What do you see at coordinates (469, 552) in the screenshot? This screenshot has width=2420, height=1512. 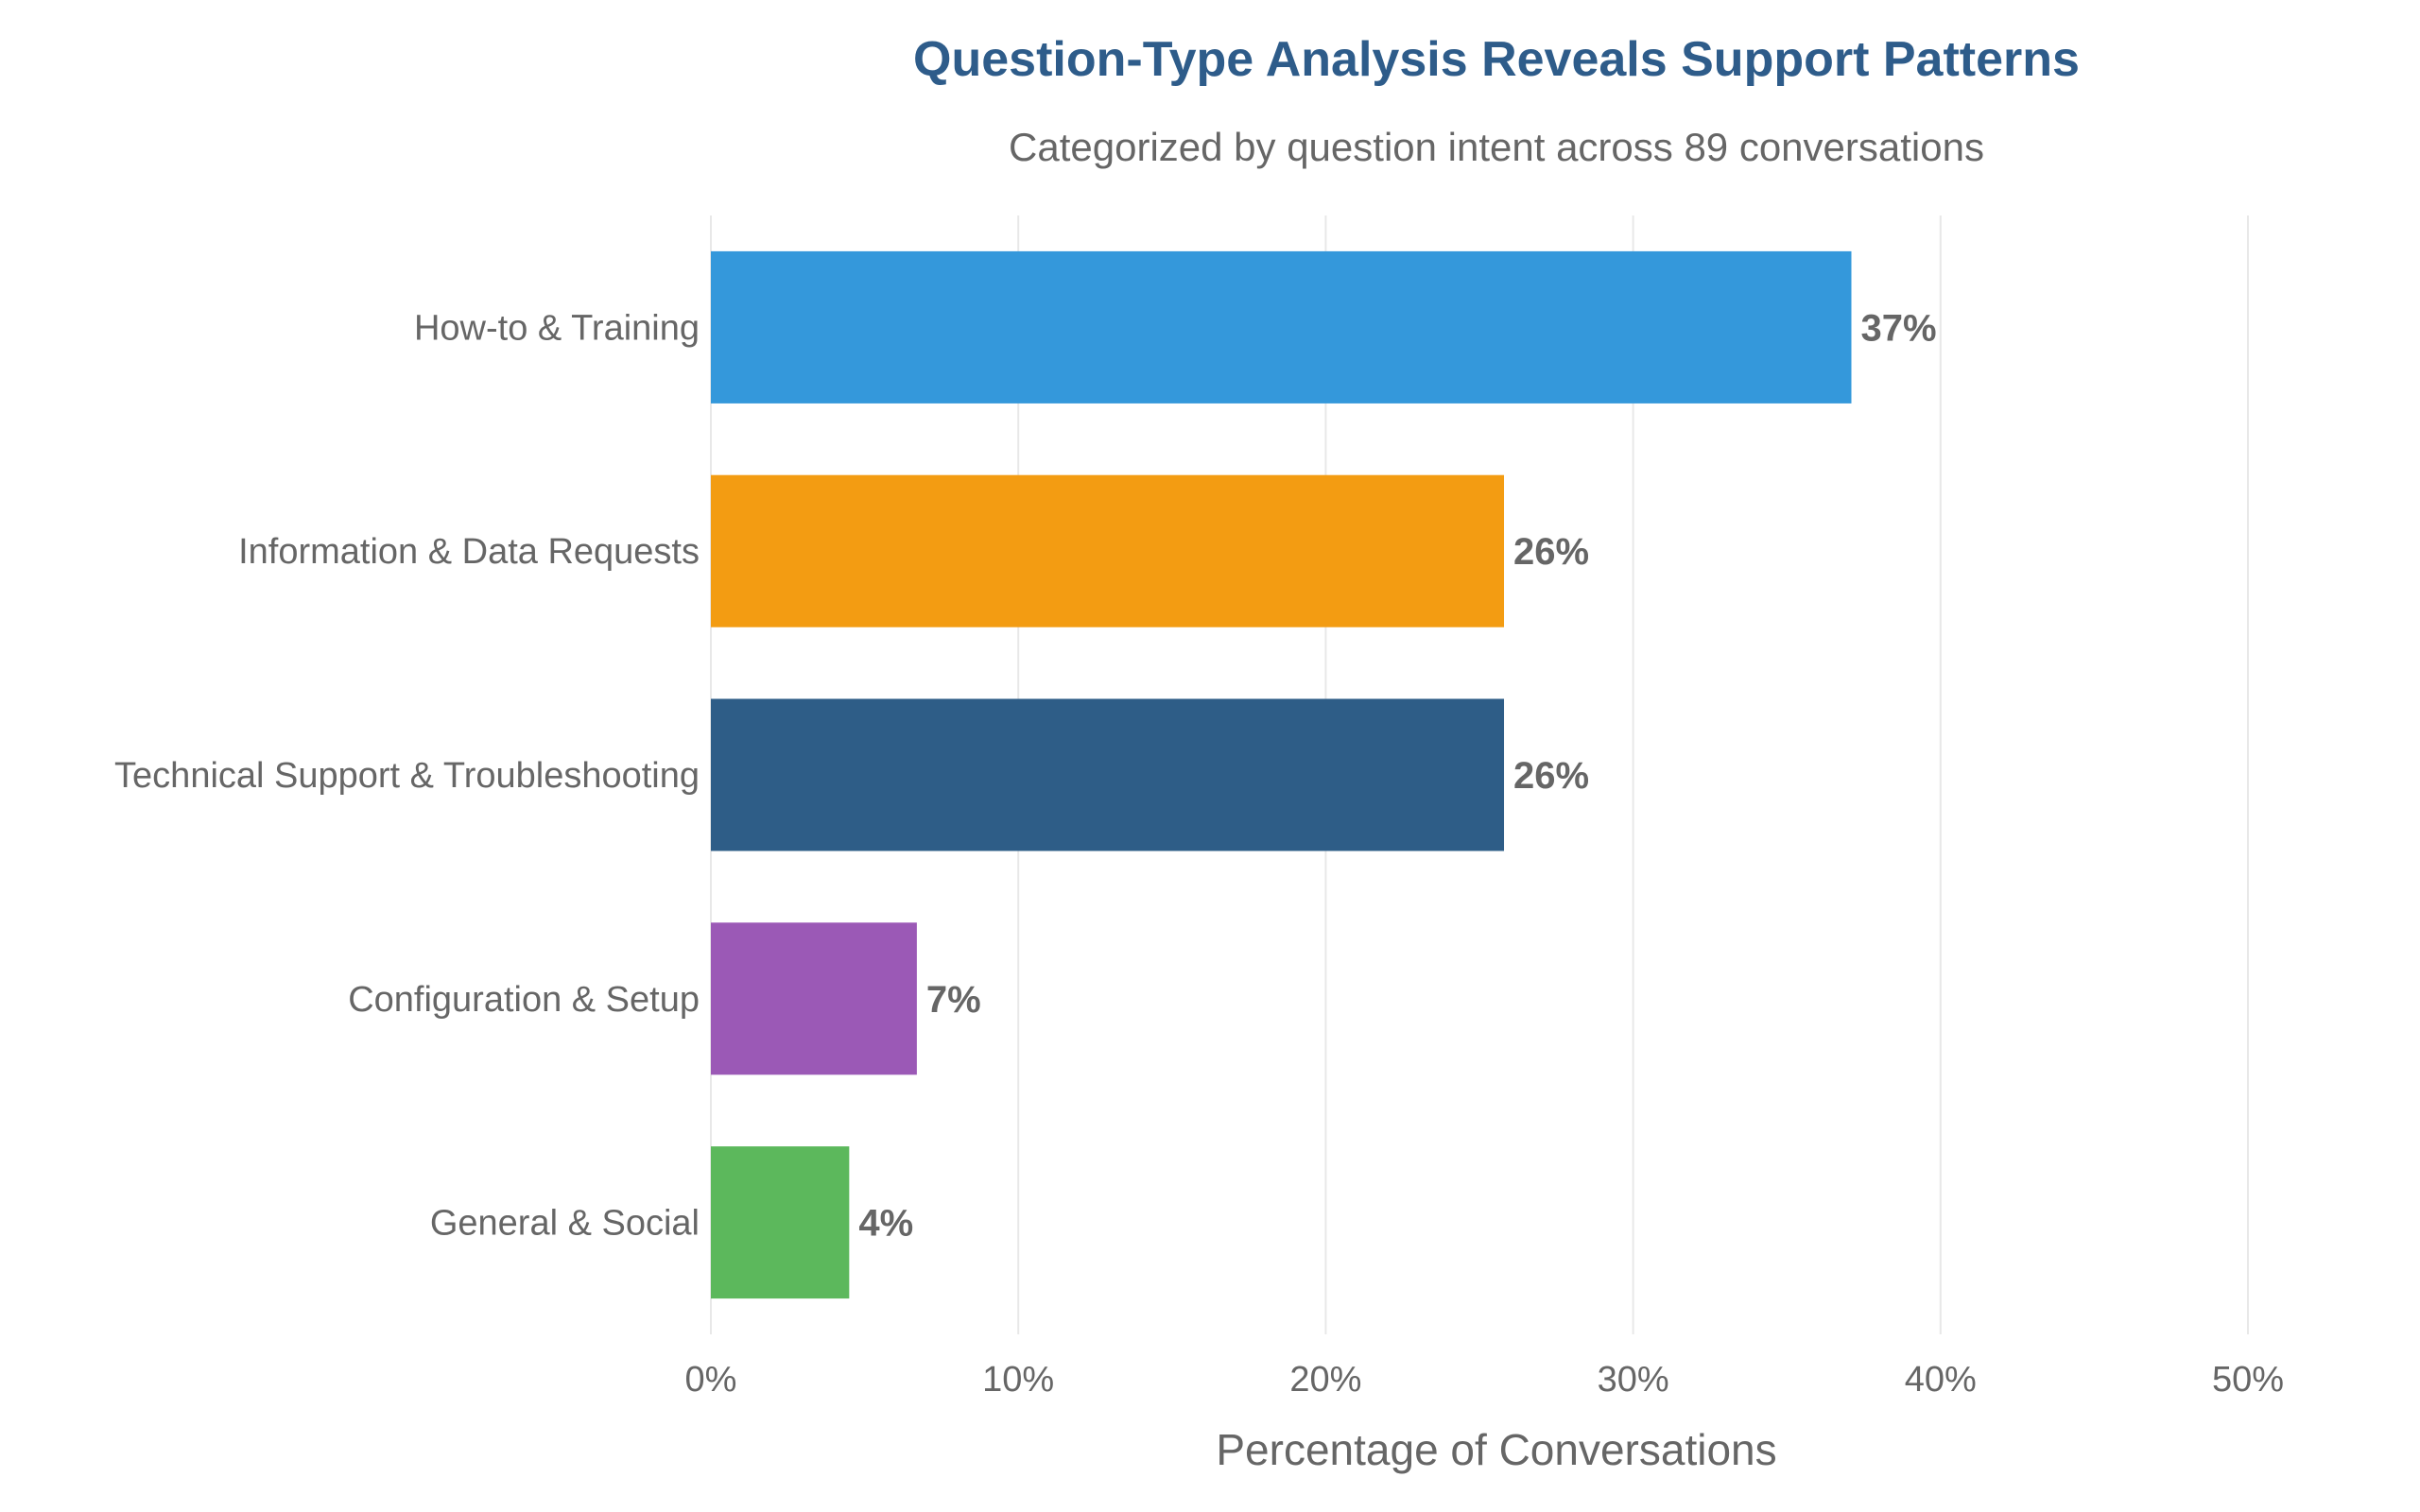 I see `category-label: Information & Data Requests` at bounding box center [469, 552].